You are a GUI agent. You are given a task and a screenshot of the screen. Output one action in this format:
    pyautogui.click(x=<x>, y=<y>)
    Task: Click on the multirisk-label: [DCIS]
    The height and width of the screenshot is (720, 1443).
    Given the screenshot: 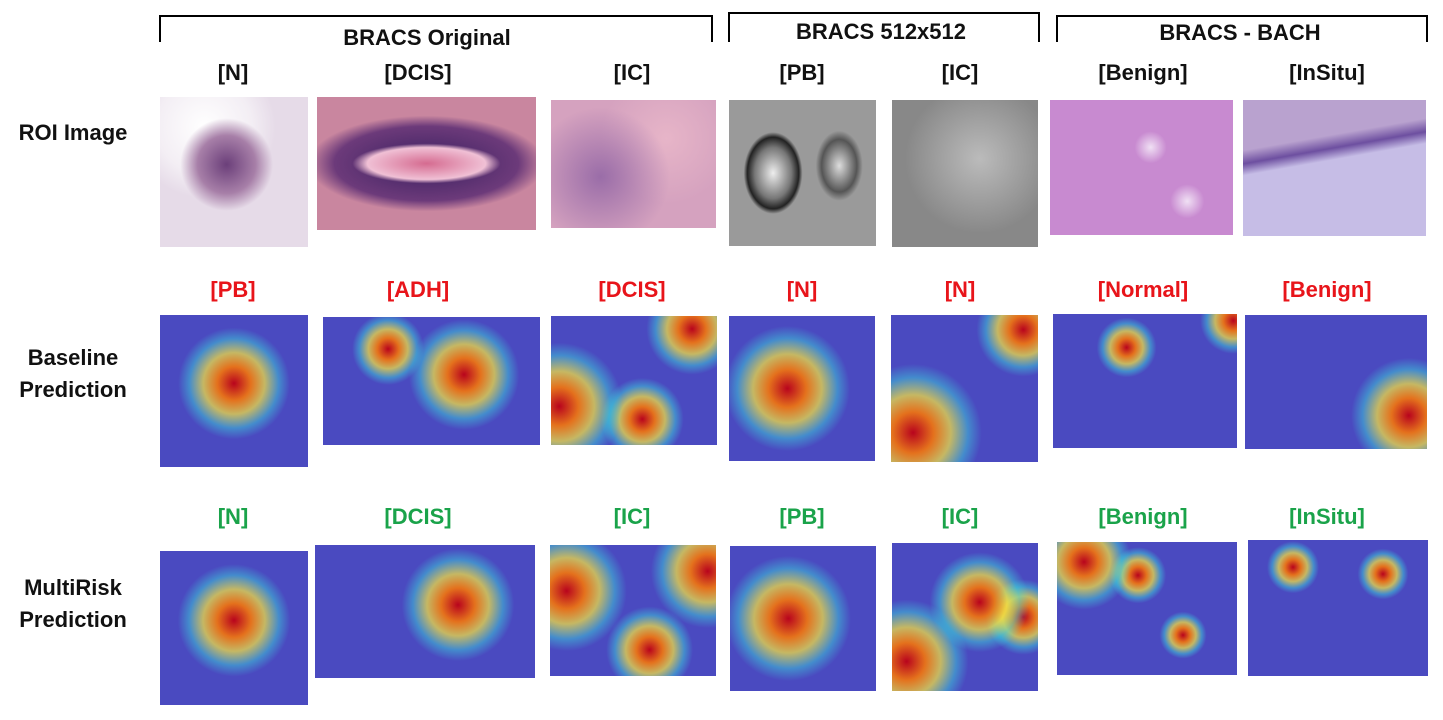 What is the action you would take?
    pyautogui.click(x=418, y=516)
    